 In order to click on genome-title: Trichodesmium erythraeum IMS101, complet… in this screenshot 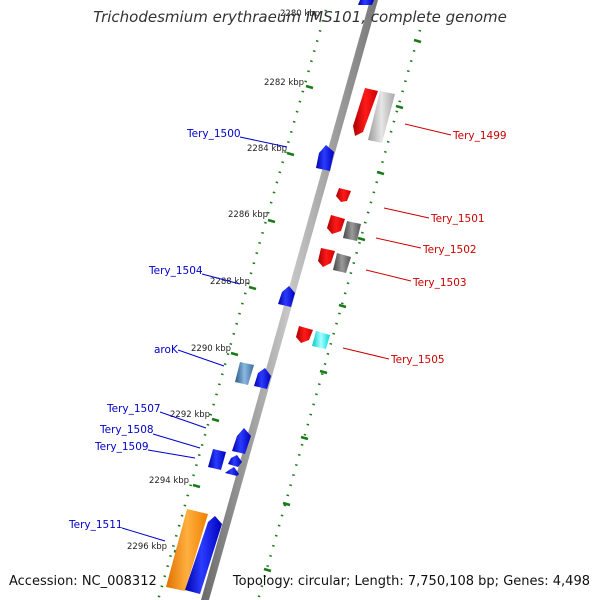, I will do `click(300, 17)`.